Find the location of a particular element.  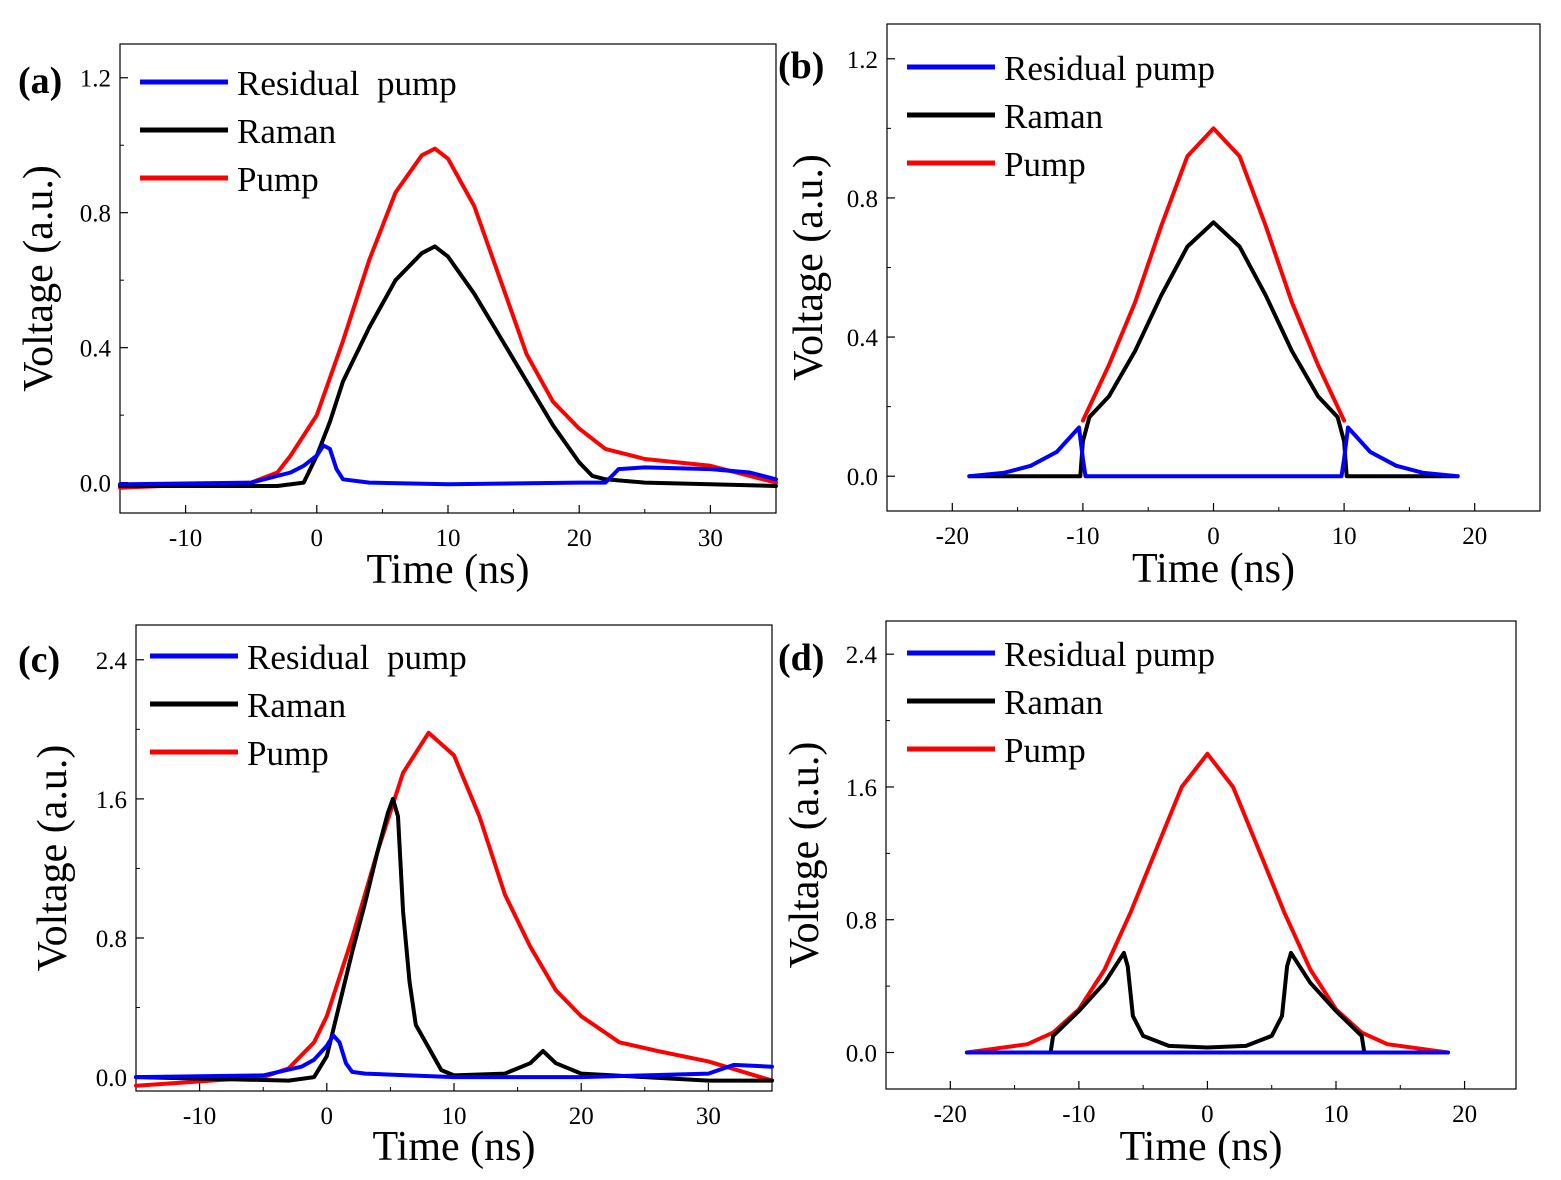

panel-label: (b) is located at coordinates (801, 66).